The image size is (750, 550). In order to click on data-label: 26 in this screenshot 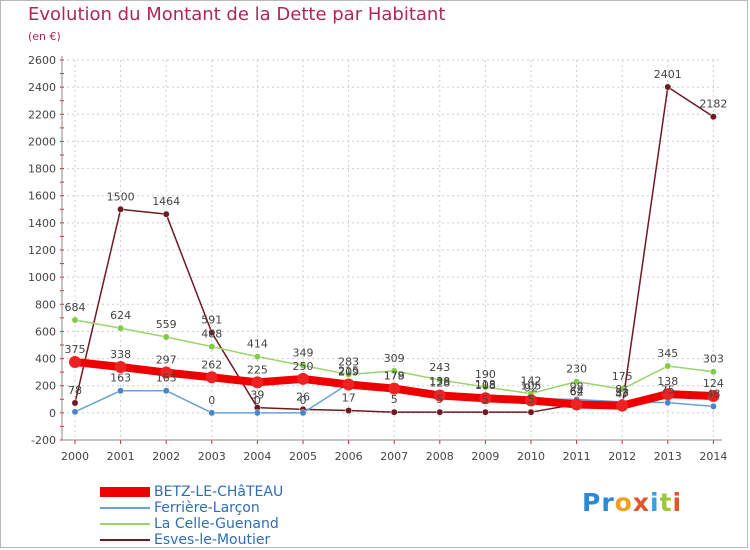, I will do `click(303, 396)`.